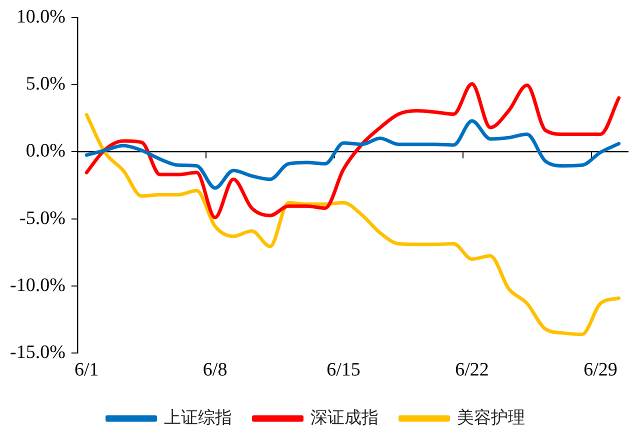 The image size is (636, 437). What do you see at coordinates (43, 218) in the screenshot?
I see `y-tick-label: -5.0%` at bounding box center [43, 218].